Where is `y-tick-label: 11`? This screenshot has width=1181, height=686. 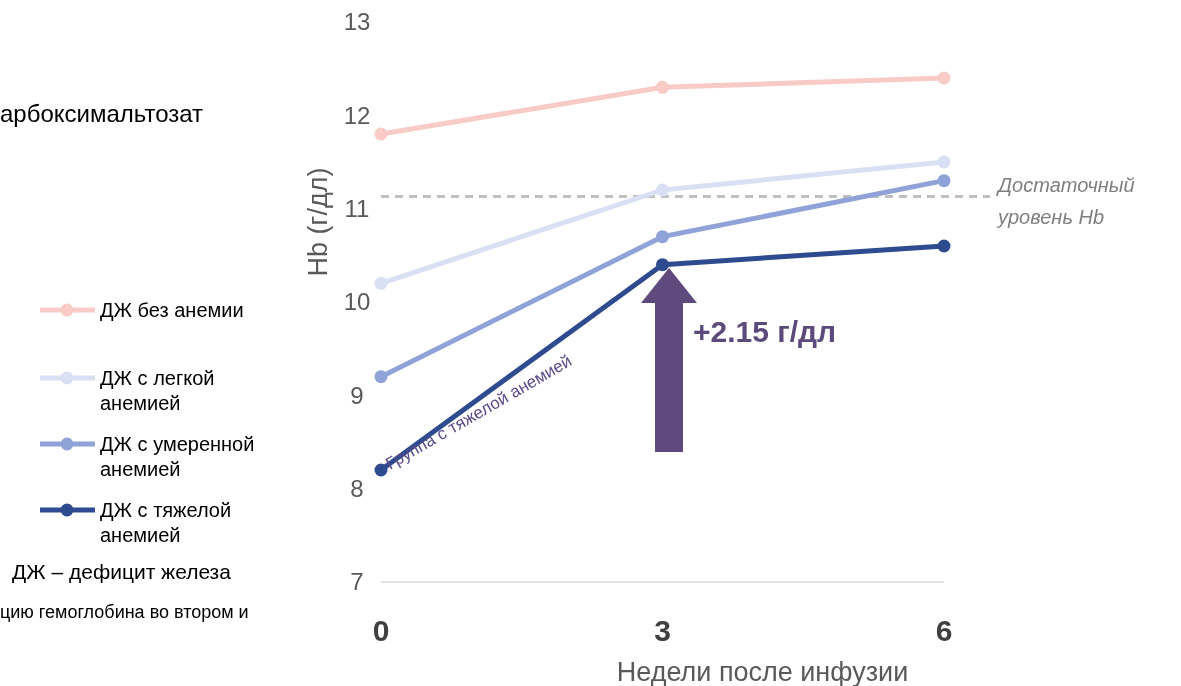 y-tick-label: 11 is located at coordinates (357, 209).